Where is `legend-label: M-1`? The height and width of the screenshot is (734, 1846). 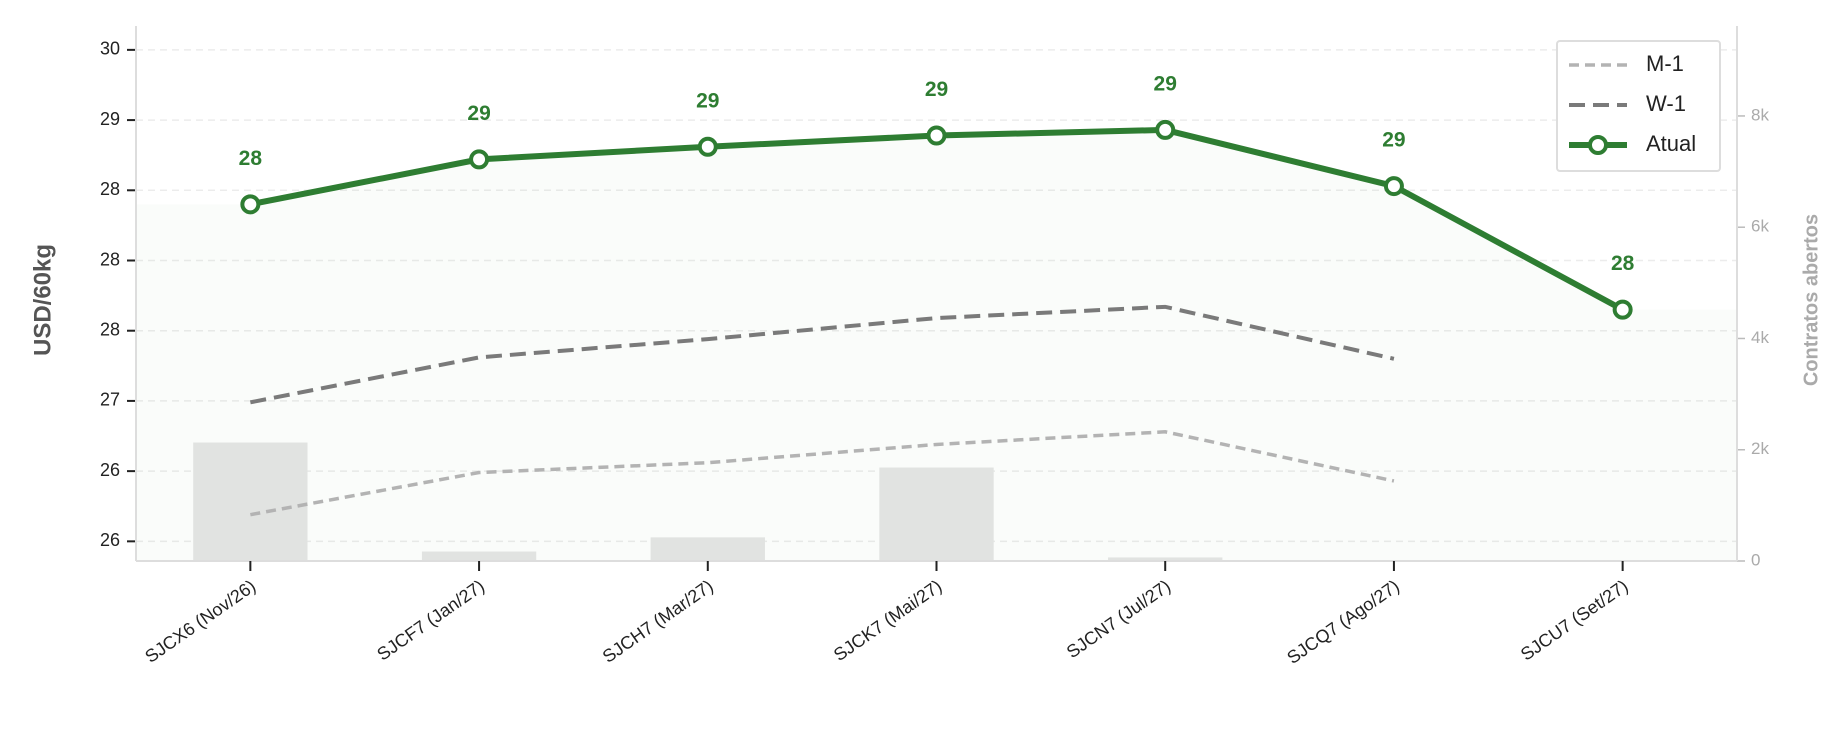 legend-label: M-1 is located at coordinates (1665, 63).